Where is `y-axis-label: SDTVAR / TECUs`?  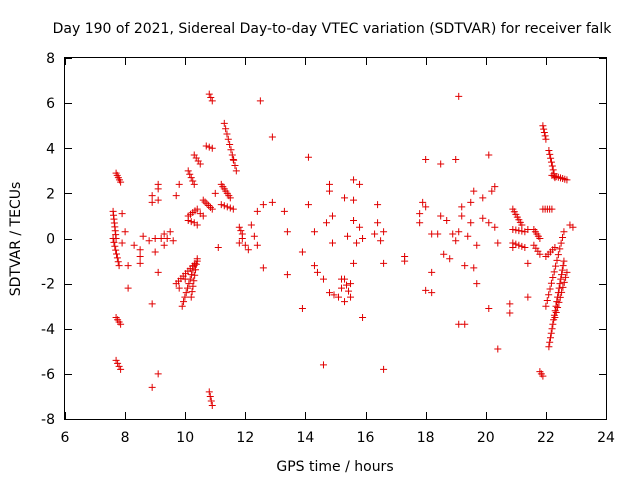 y-axis-label: SDTVAR / TECUs is located at coordinates (16, 239).